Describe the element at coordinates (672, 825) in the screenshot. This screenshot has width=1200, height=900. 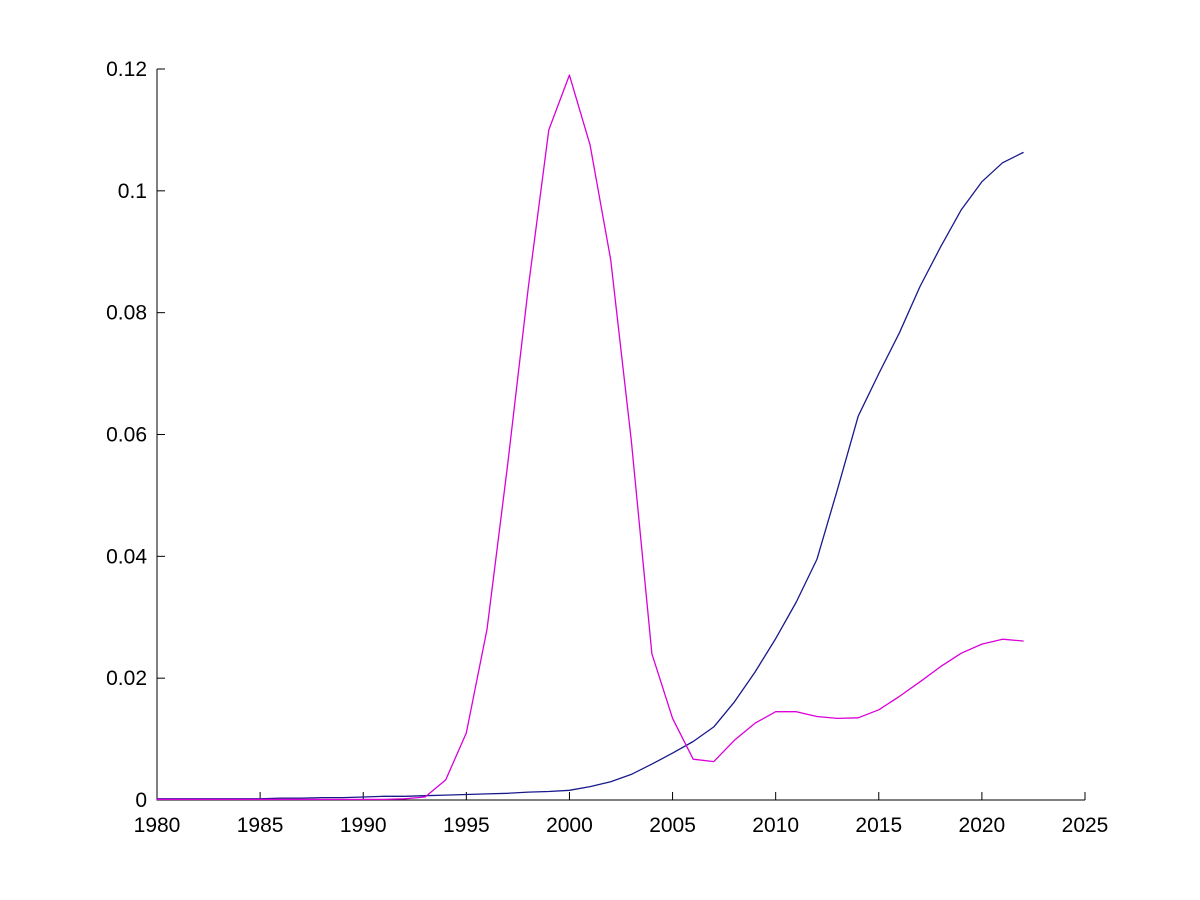
I see `x-axis-tick-label: 2005` at that location.